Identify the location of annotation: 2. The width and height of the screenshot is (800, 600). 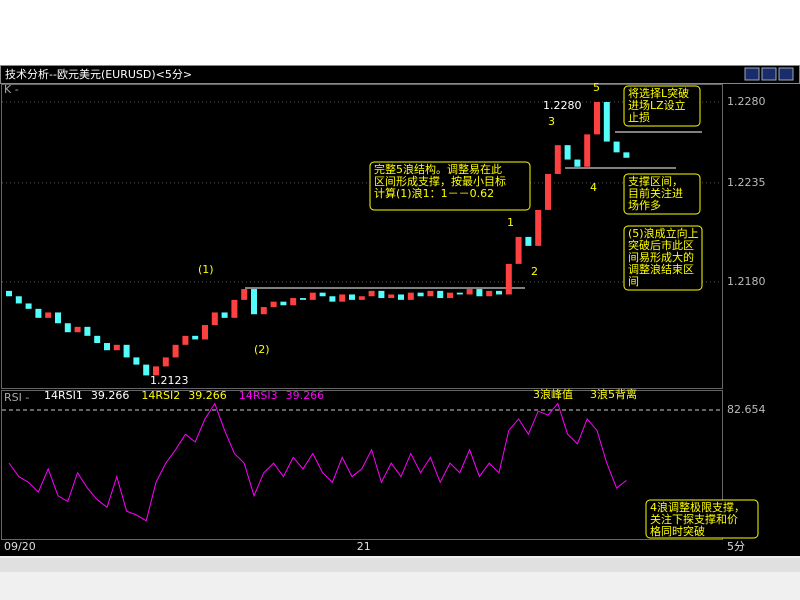
(534, 271).